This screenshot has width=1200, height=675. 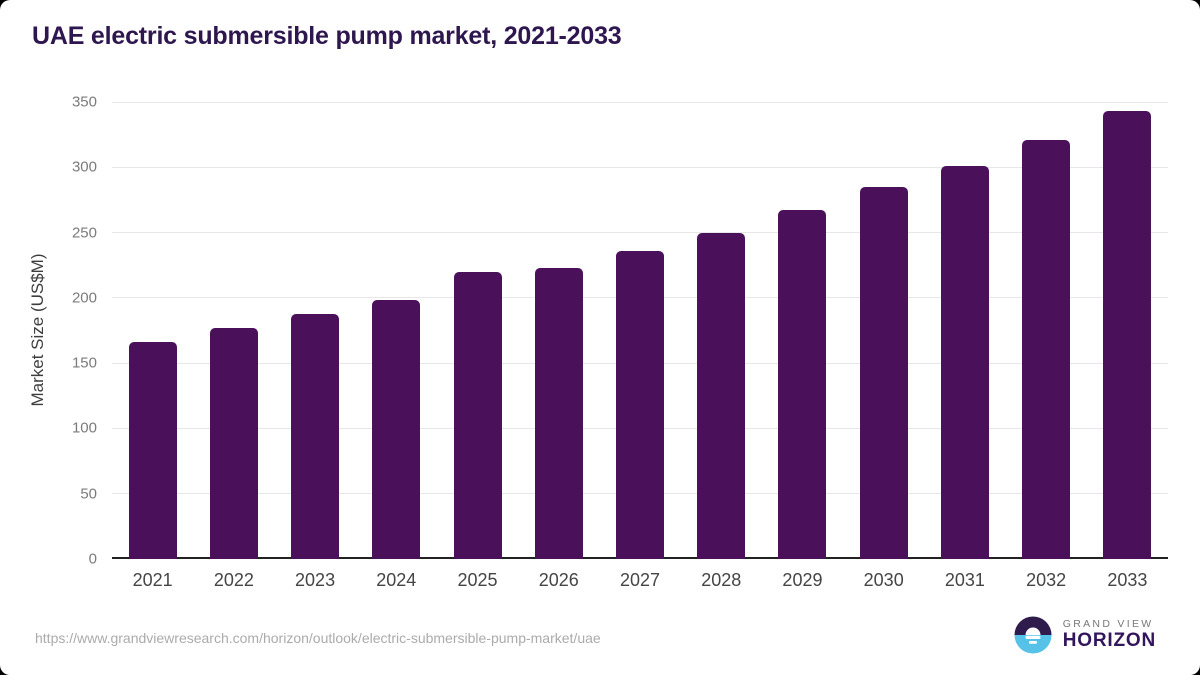 I want to click on bar-2030, so click(x=883, y=372).